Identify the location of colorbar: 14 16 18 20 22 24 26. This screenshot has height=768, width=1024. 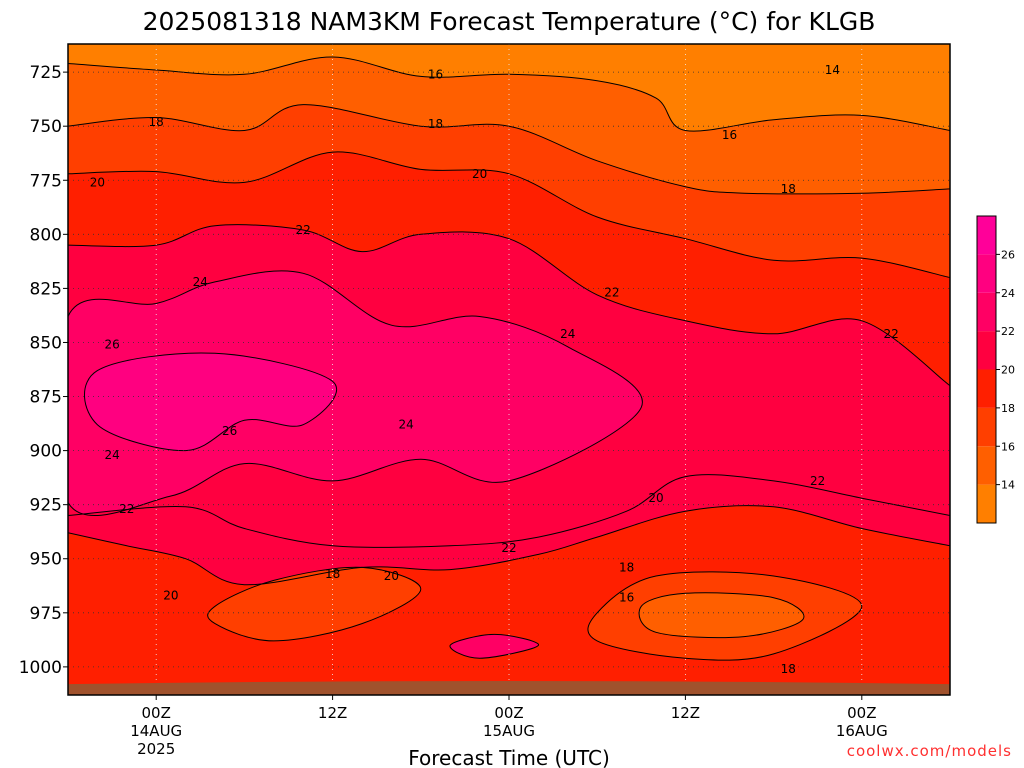
(995, 369).